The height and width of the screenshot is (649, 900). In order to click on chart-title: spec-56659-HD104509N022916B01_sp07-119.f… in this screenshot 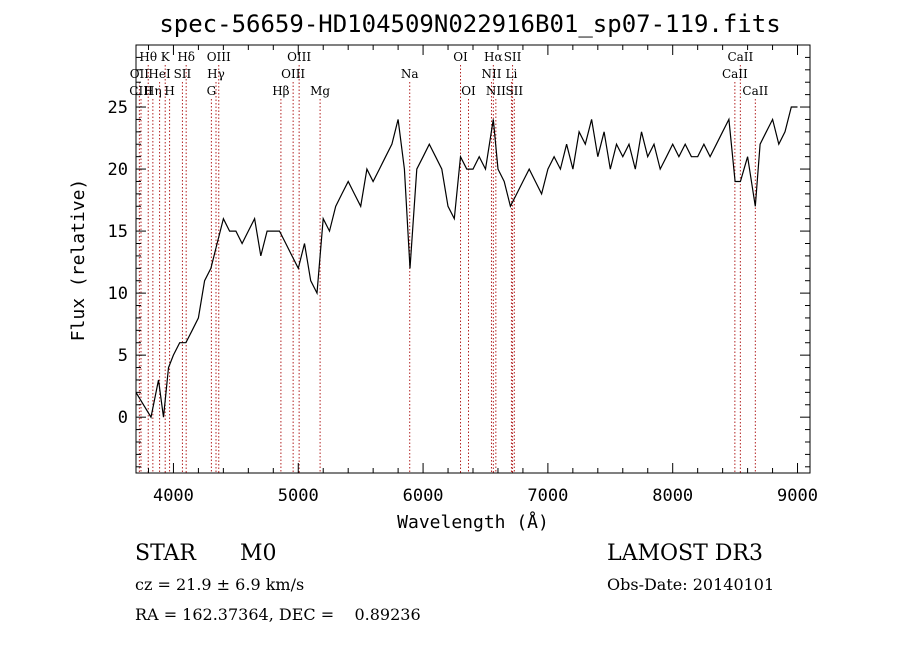, I will do `click(469, 24)`.